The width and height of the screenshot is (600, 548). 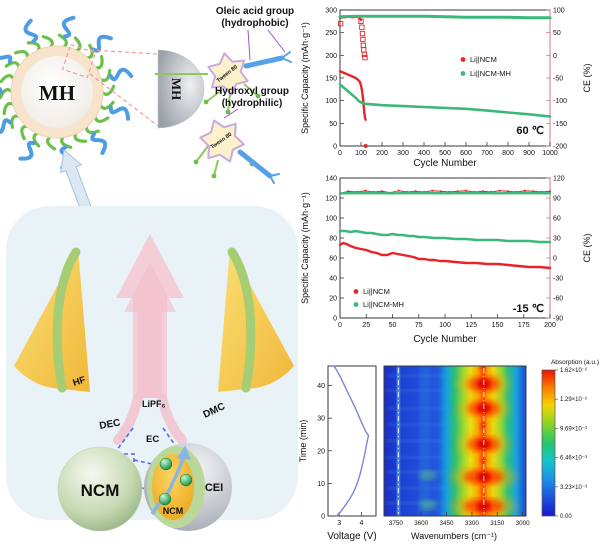 I want to click on y-tick-label: 100, so click(x=331, y=219).